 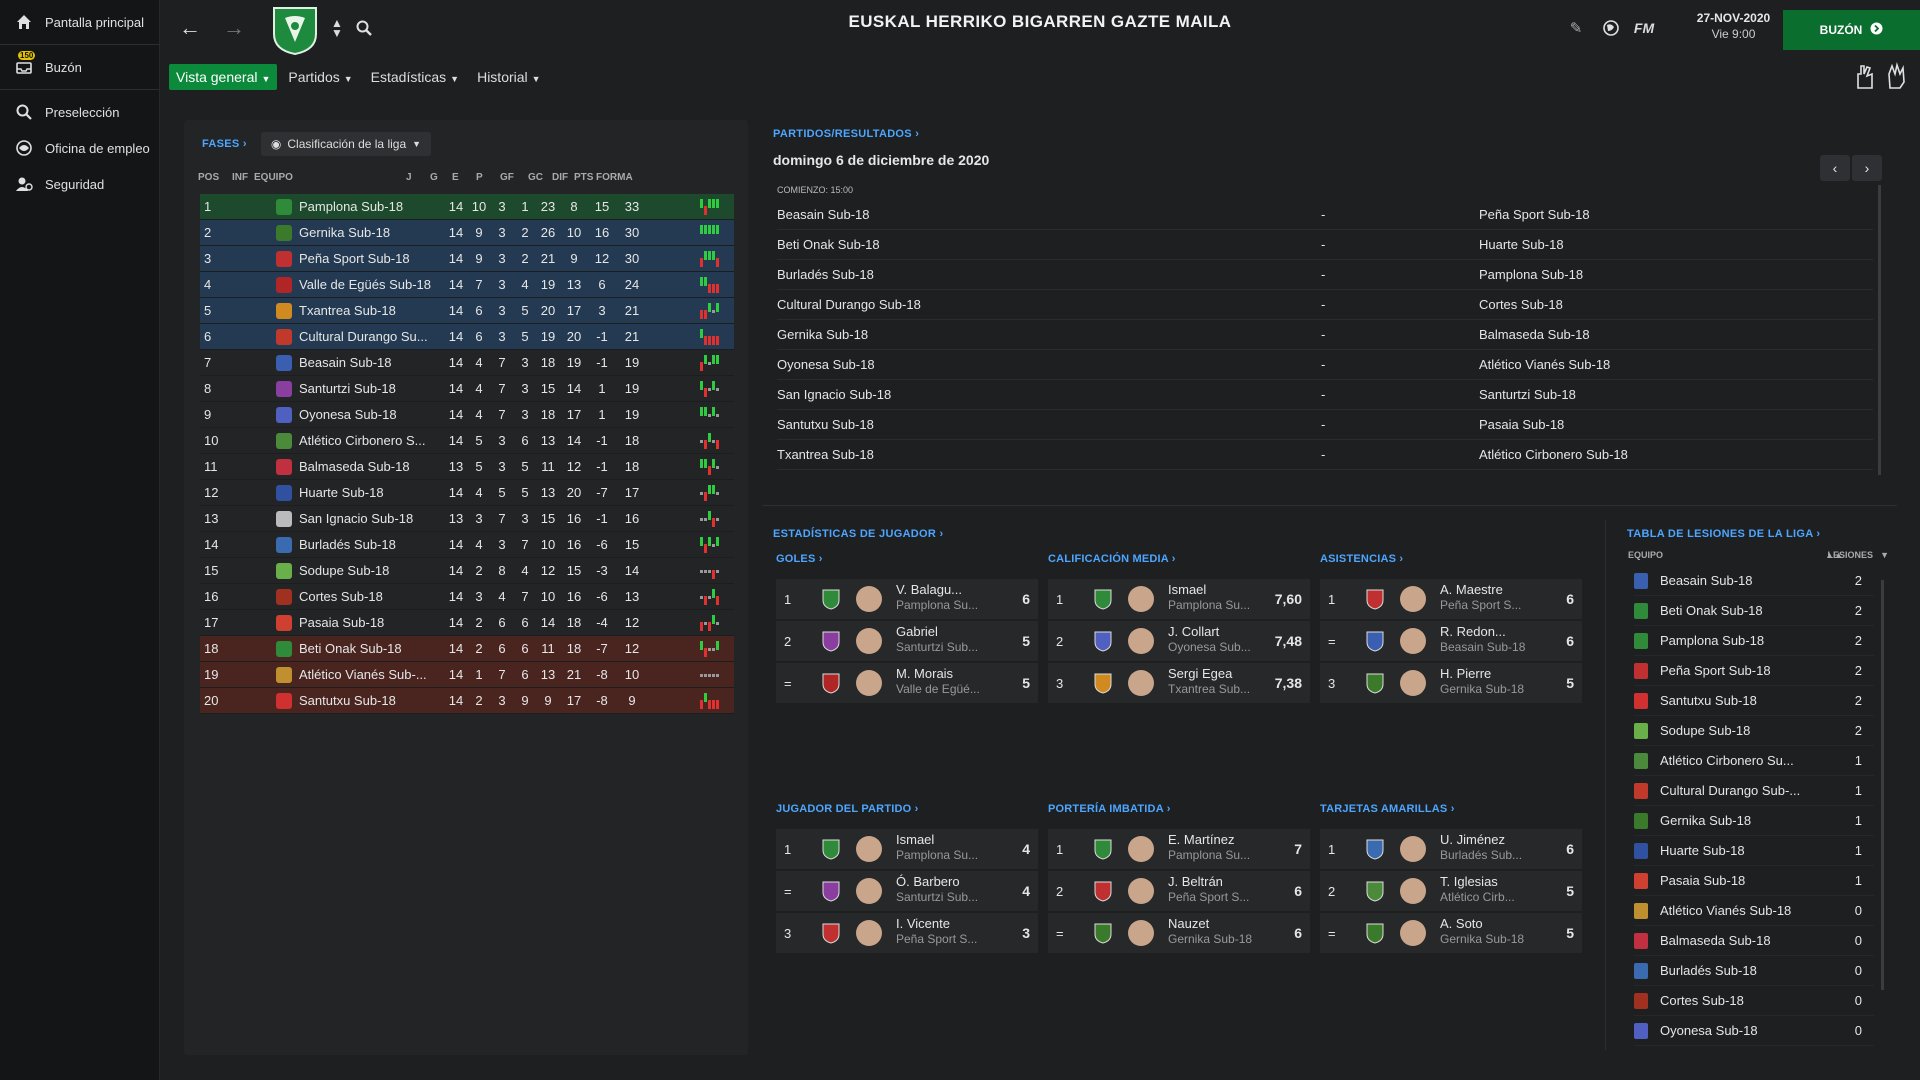 I want to click on injury-row: Pasaia Sub-18 1, so click(x=1754, y=881).